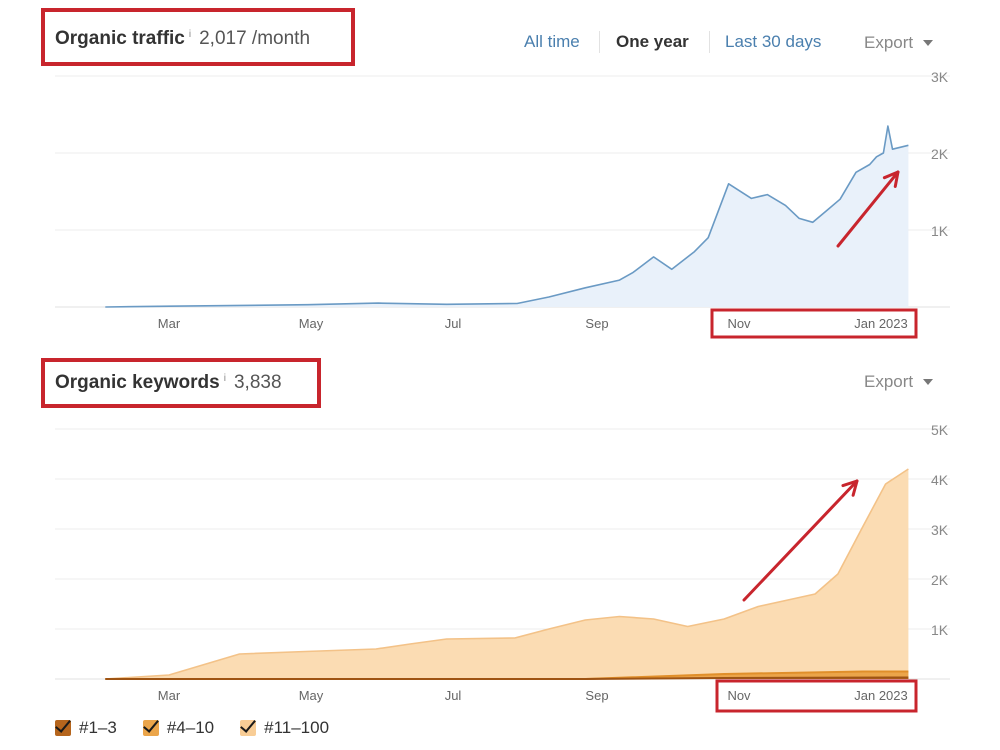  Describe the element at coordinates (190, 34) in the screenshot. I see `traffic-info-icon: i` at that location.